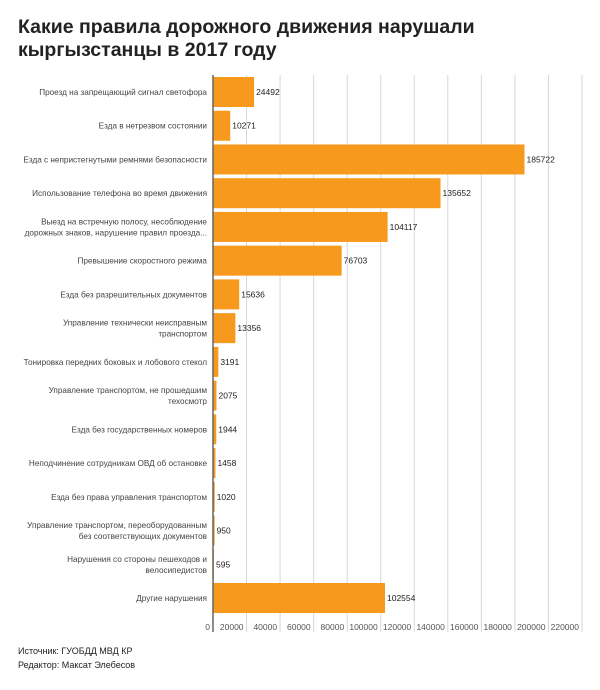 This screenshot has height=690, width=600. Describe the element at coordinates (265, 627) in the screenshot. I see `x-tick-label: 40000` at that location.